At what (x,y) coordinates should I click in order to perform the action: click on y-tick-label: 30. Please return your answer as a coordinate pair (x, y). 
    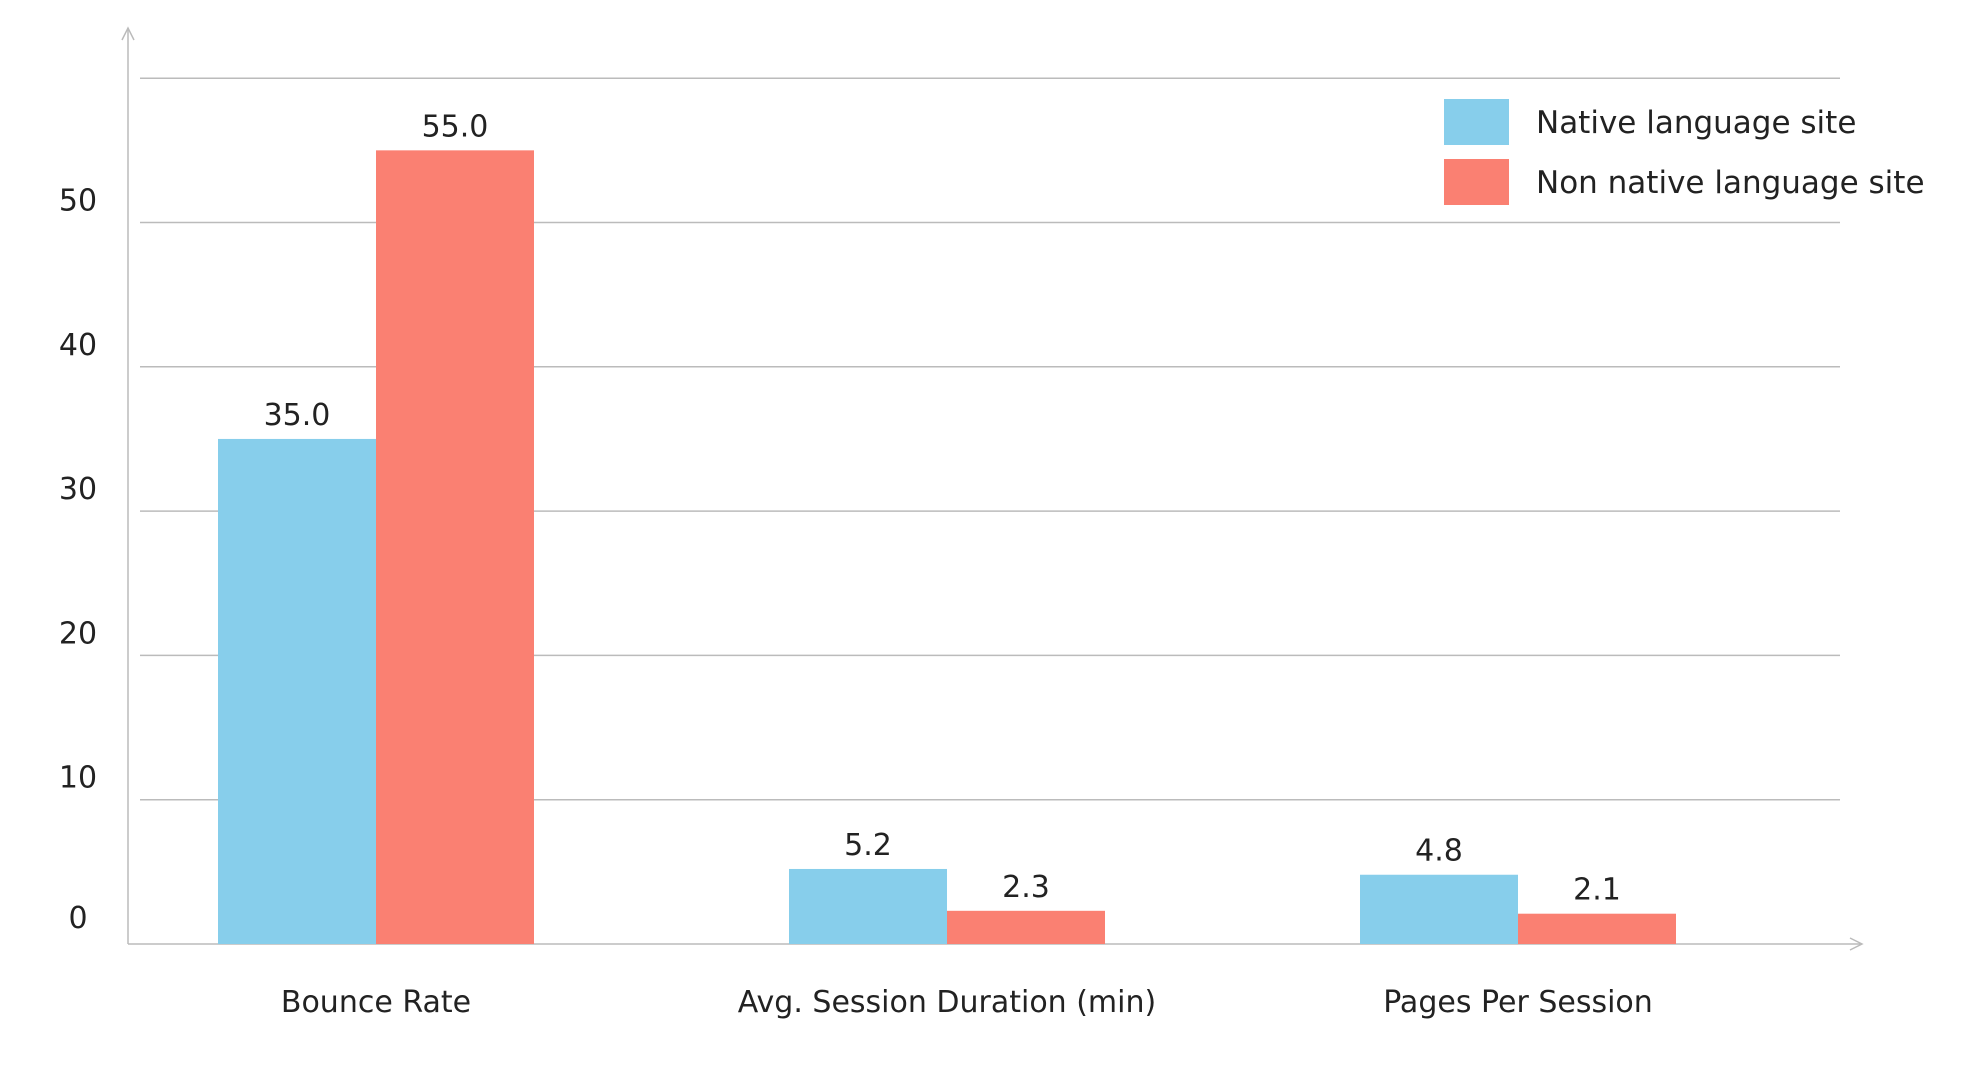
    Looking at the image, I should click on (78, 489).